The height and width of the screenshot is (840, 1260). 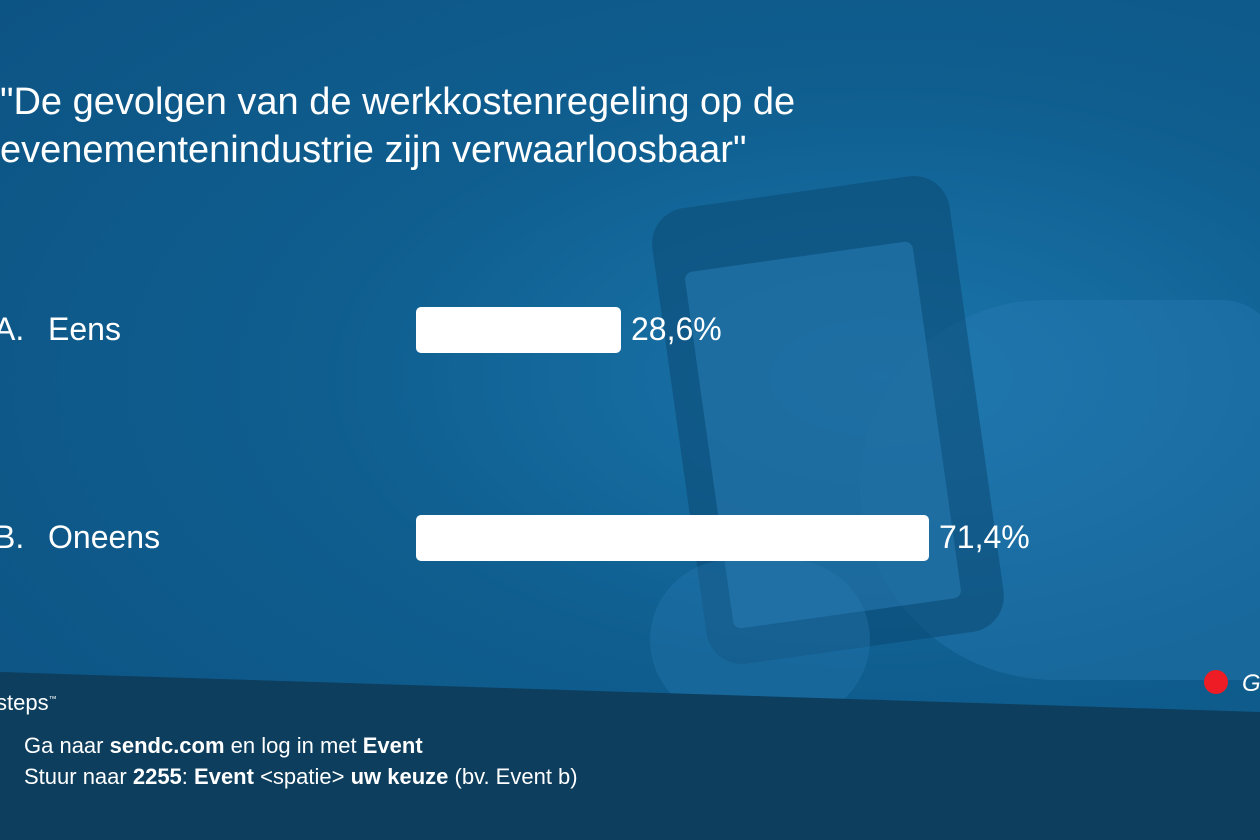 What do you see at coordinates (1251, 683) in the screenshot?
I see `status-label: G` at bounding box center [1251, 683].